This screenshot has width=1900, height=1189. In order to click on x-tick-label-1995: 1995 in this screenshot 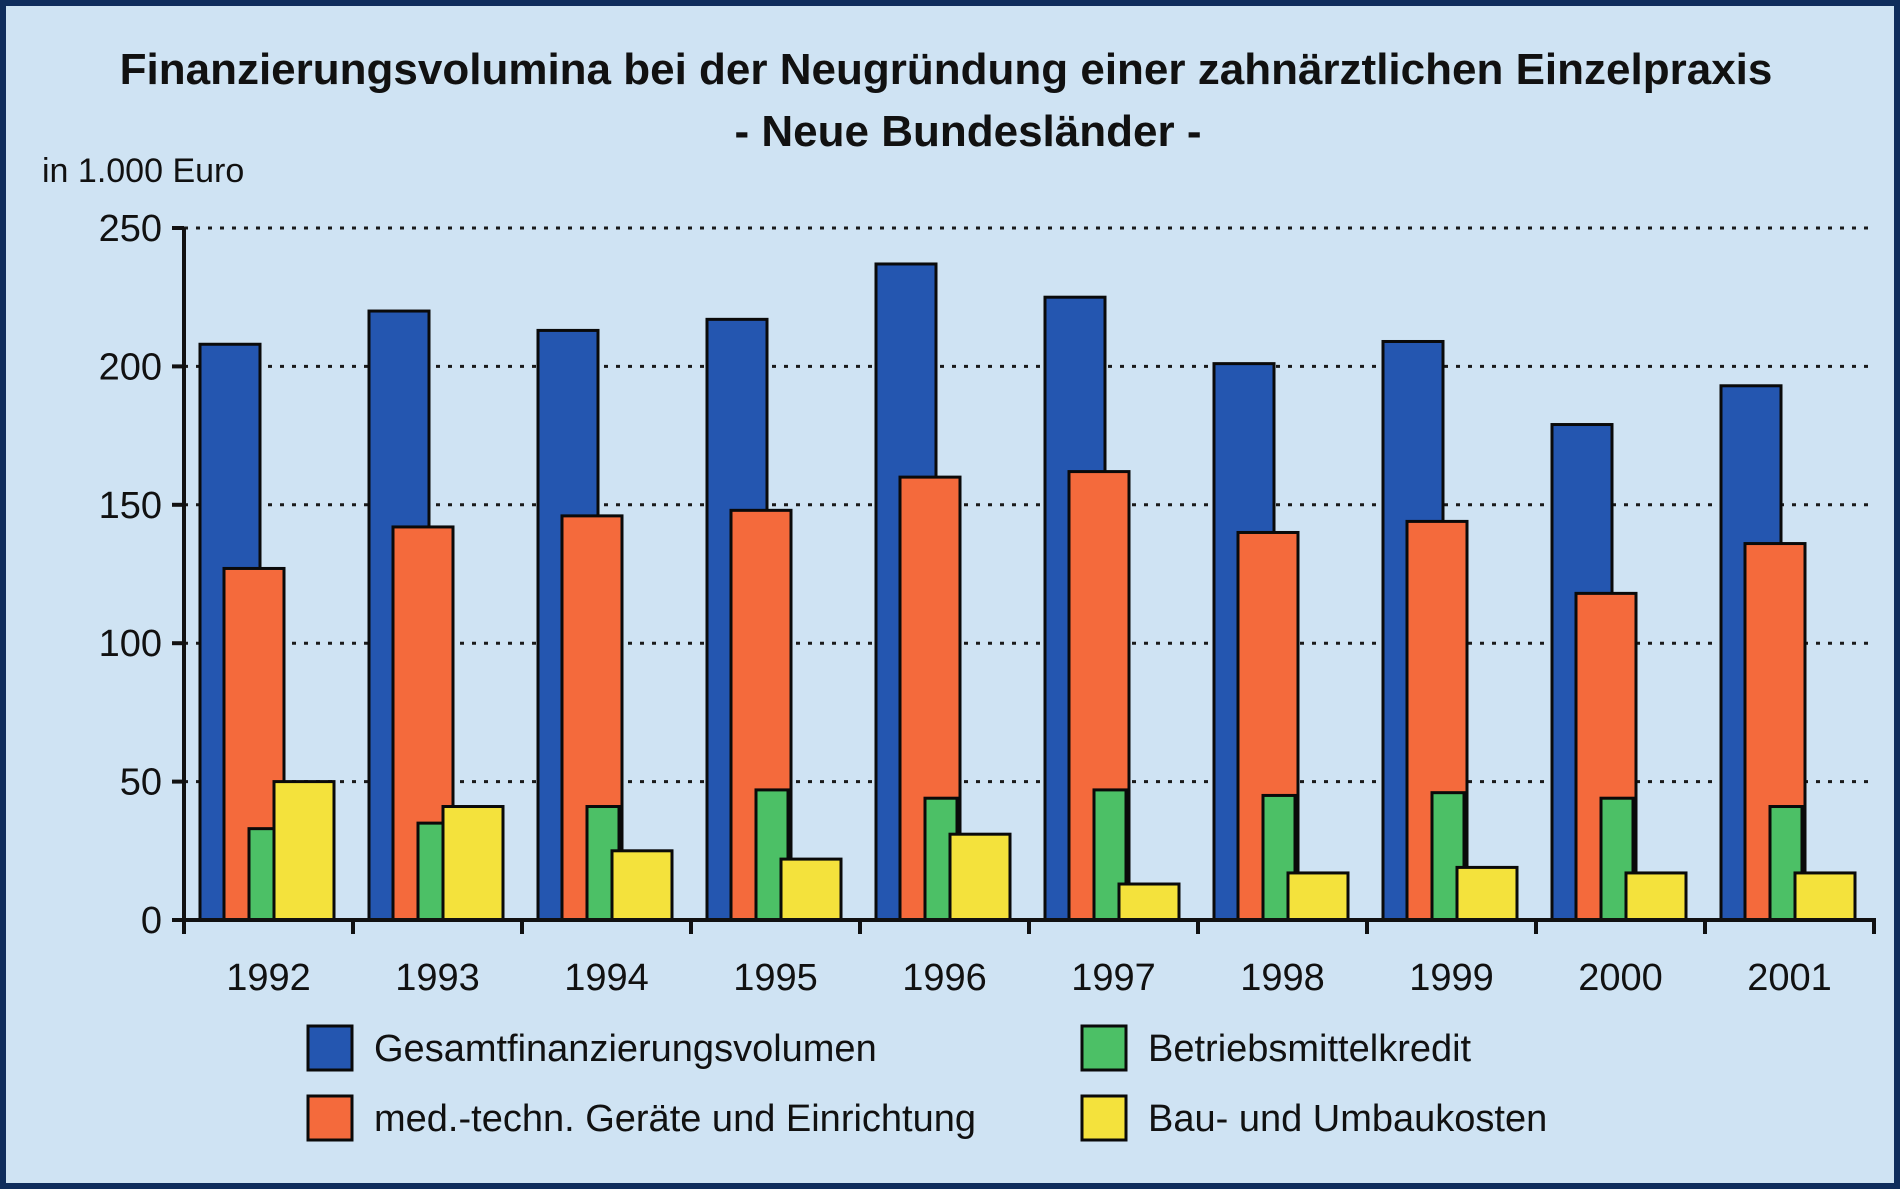, I will do `click(775, 978)`.